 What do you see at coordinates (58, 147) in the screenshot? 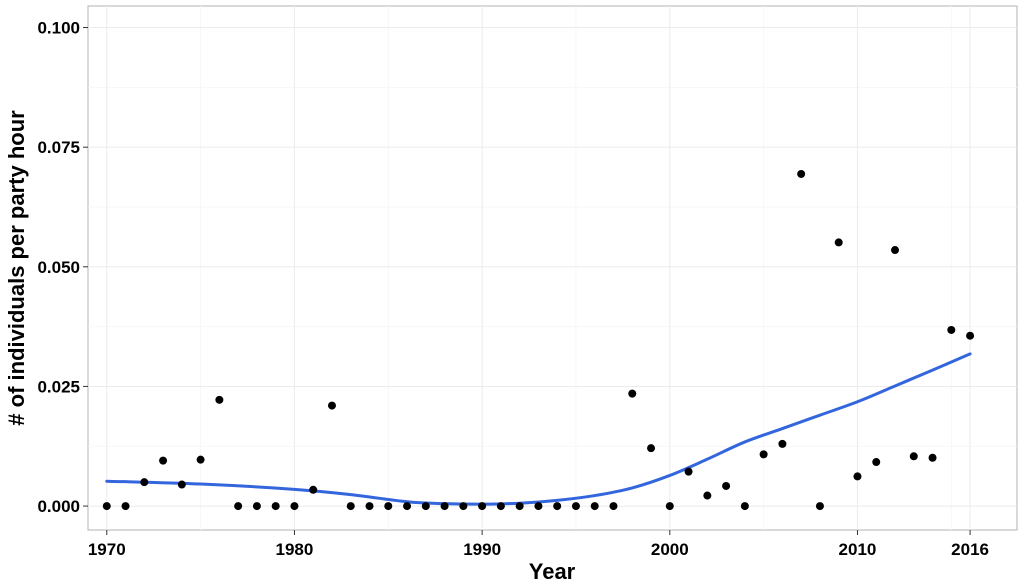
I see `y-tick-label: 0.075` at bounding box center [58, 147].